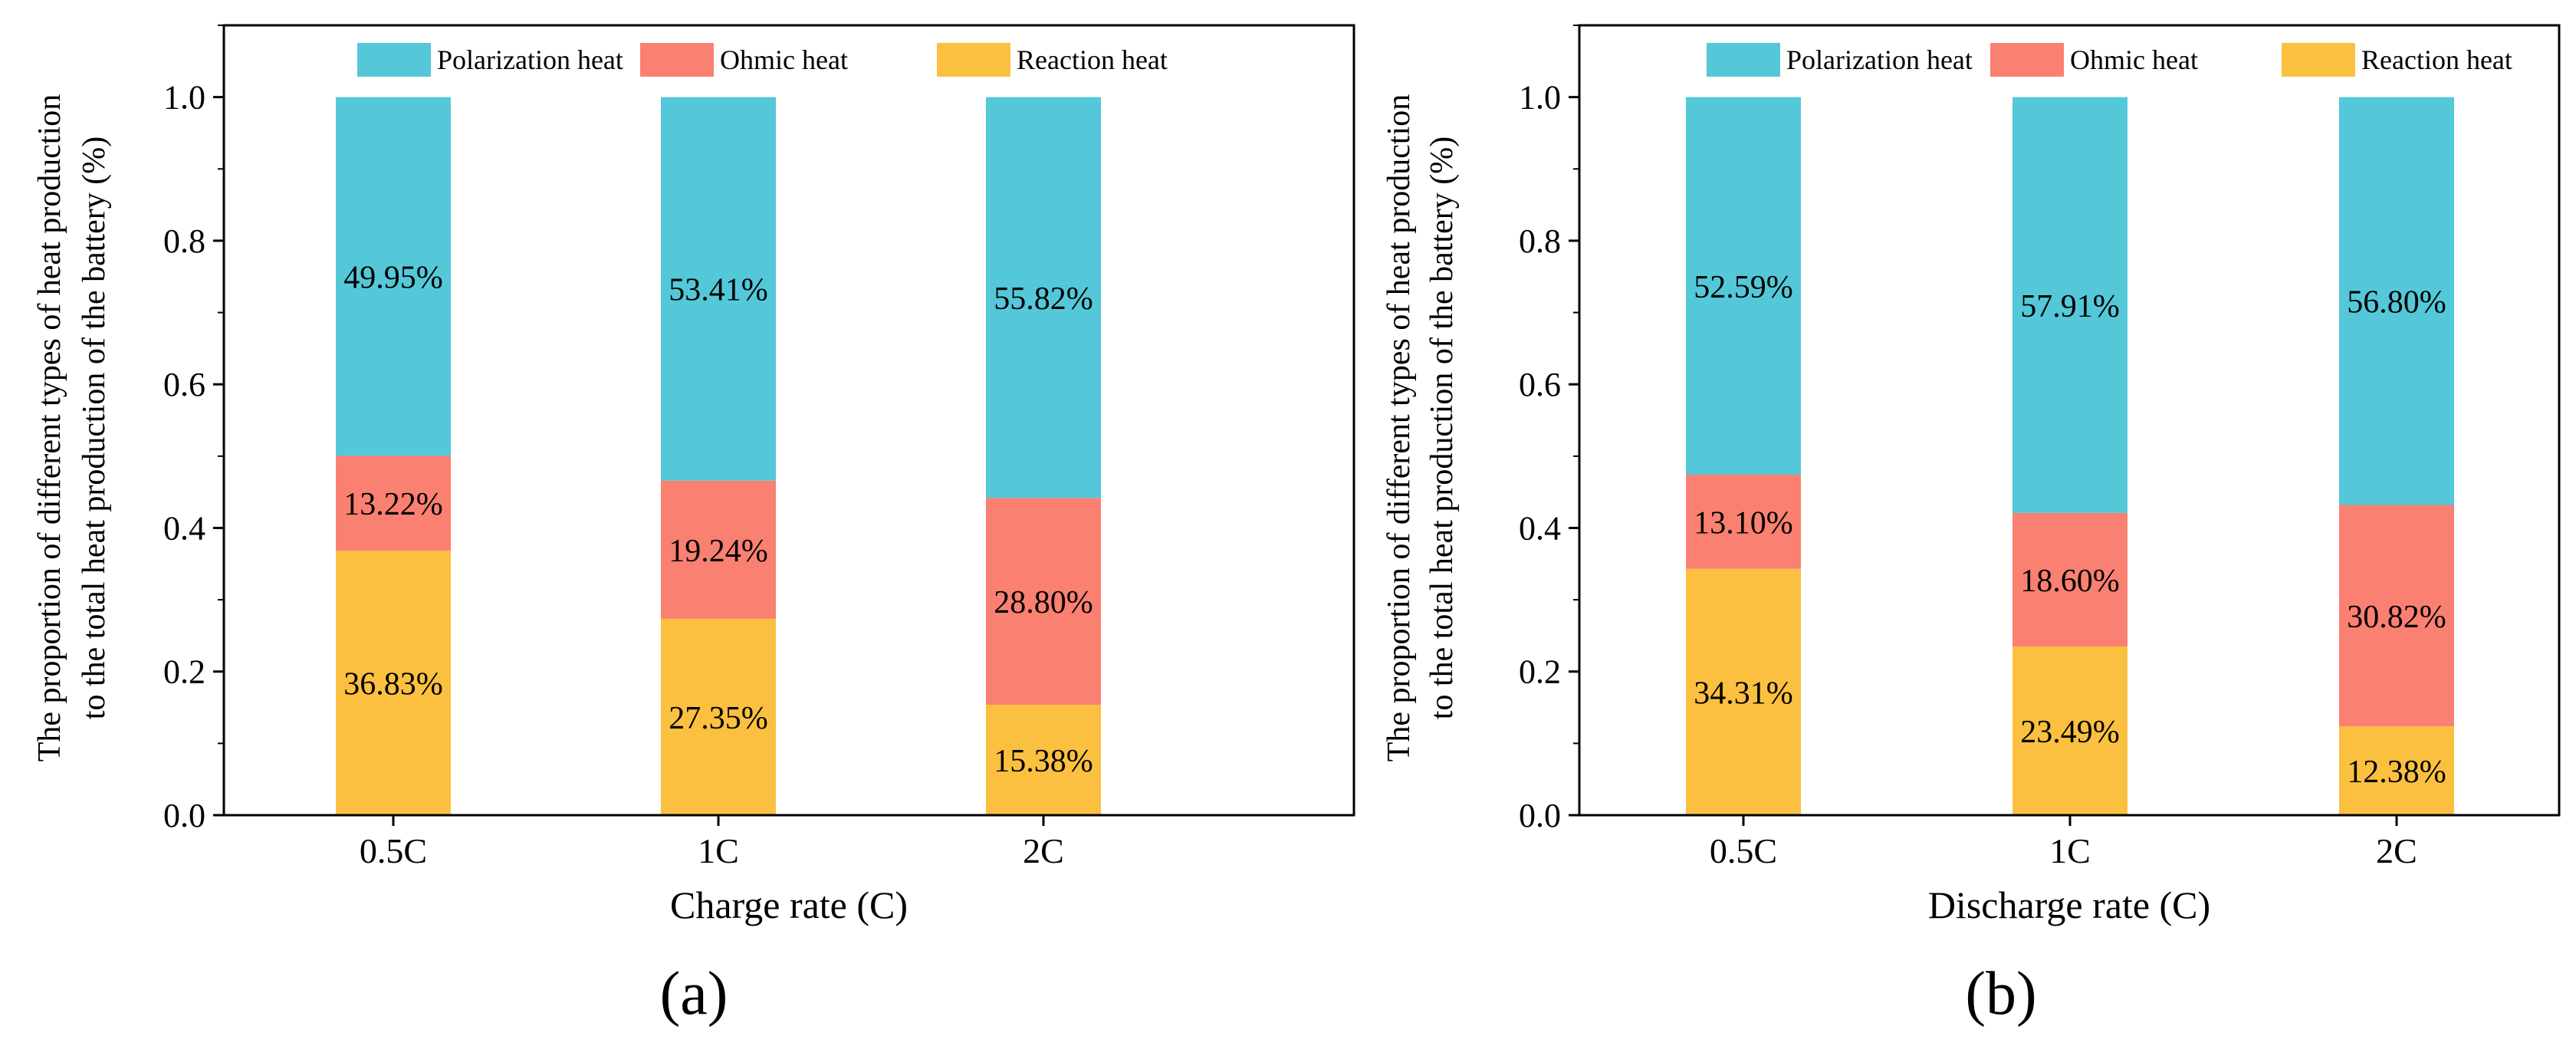 Image resolution: width=2576 pixels, height=1046 pixels. What do you see at coordinates (694, 994) in the screenshot?
I see `panel-label: (a)` at bounding box center [694, 994].